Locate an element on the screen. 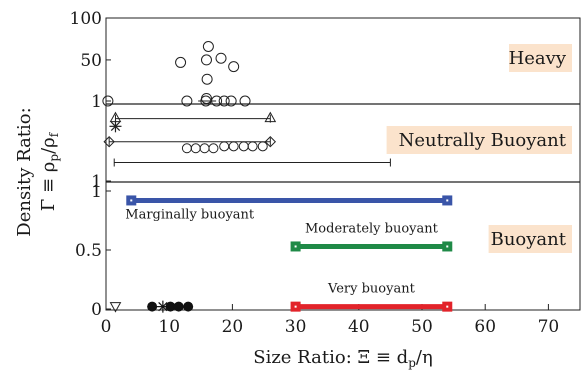 The height and width of the screenshot is (375, 582). y-tick-label: 0.5 is located at coordinates (88, 251).